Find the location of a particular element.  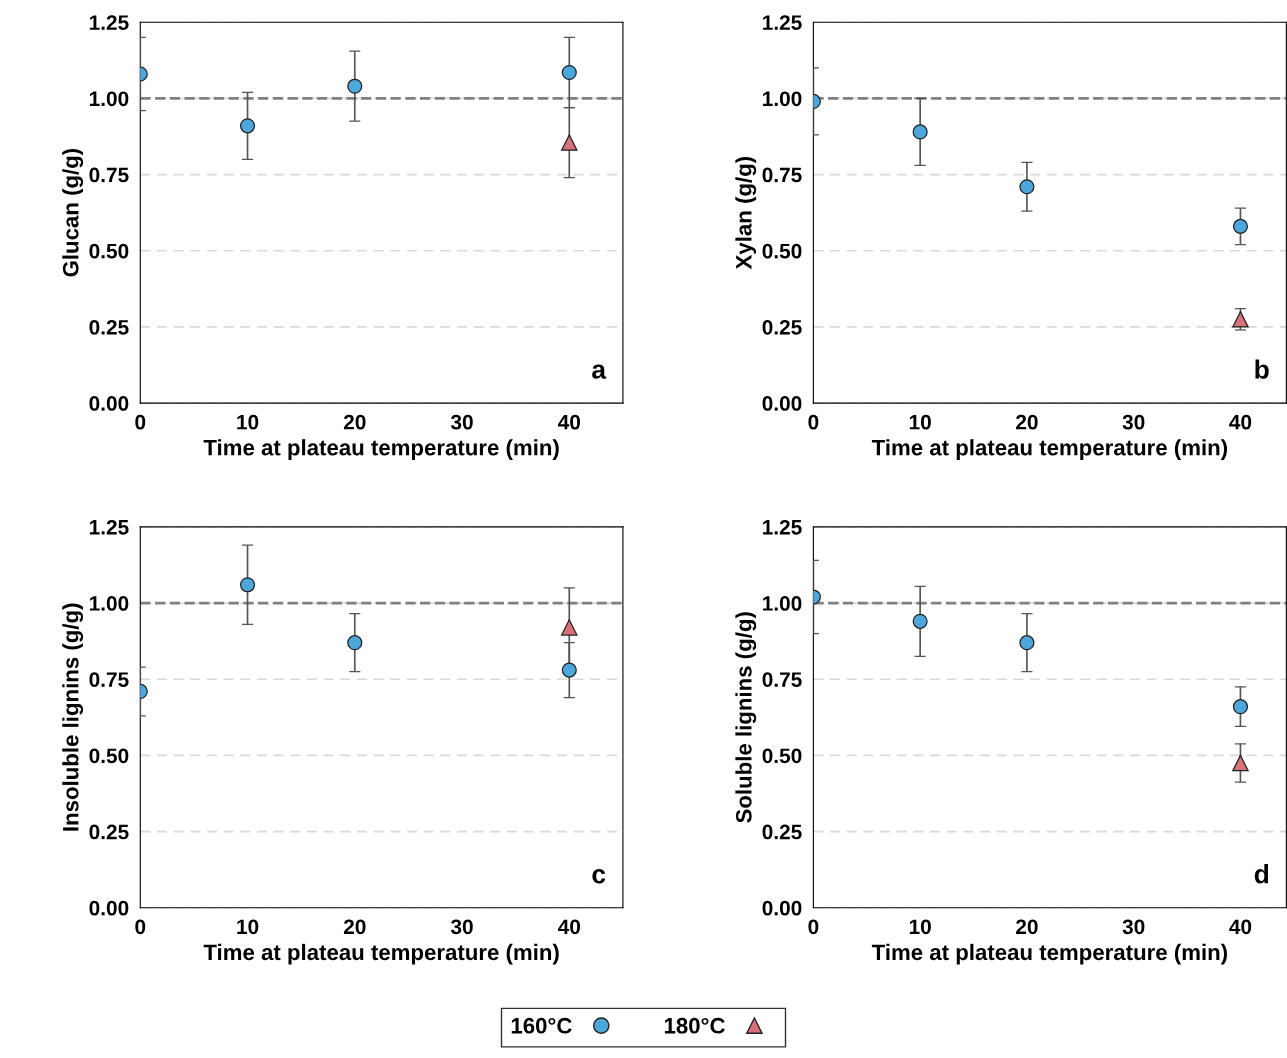

annotation: c is located at coordinates (599, 876).